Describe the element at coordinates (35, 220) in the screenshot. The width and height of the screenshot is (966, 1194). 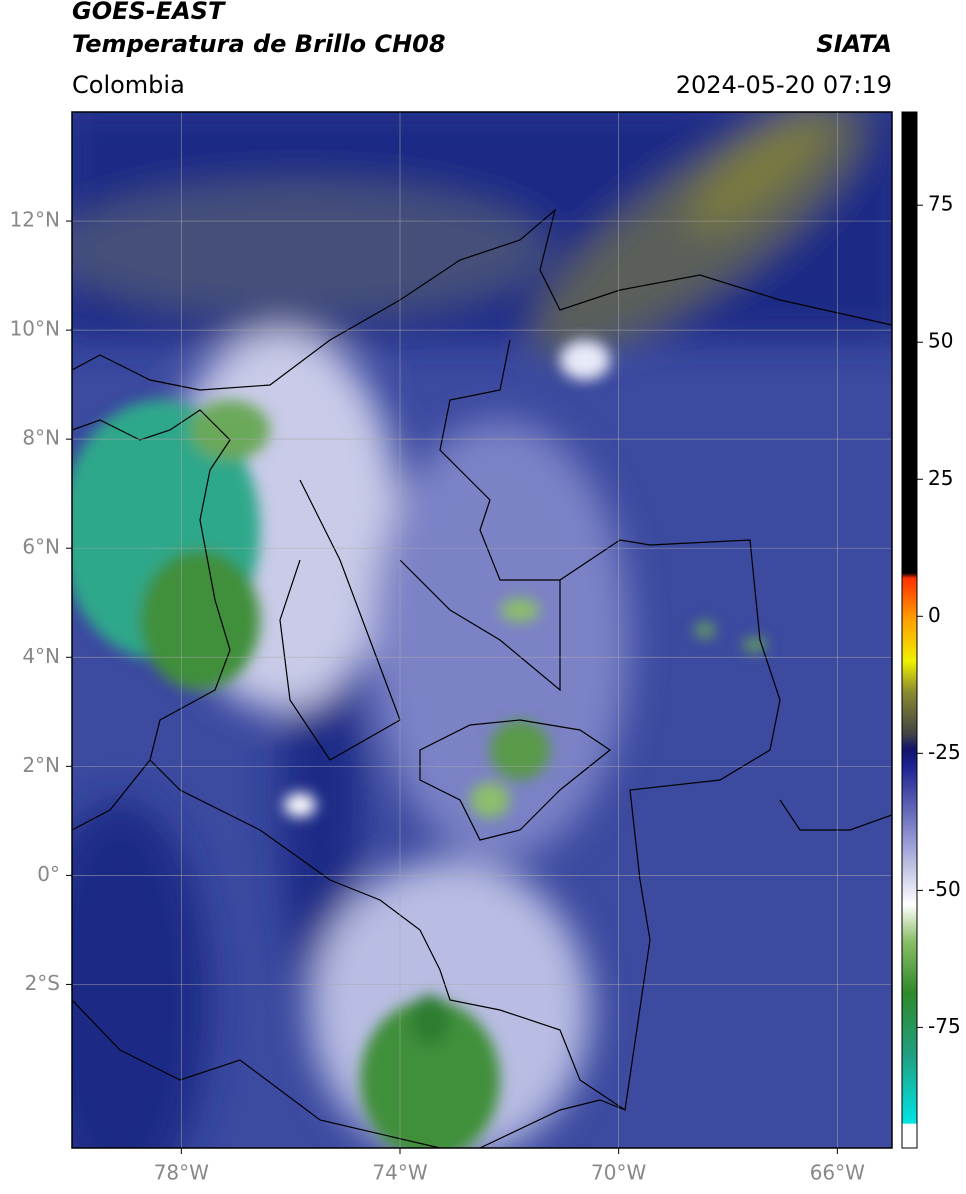
I see `y-tick-label: 12°N` at that location.